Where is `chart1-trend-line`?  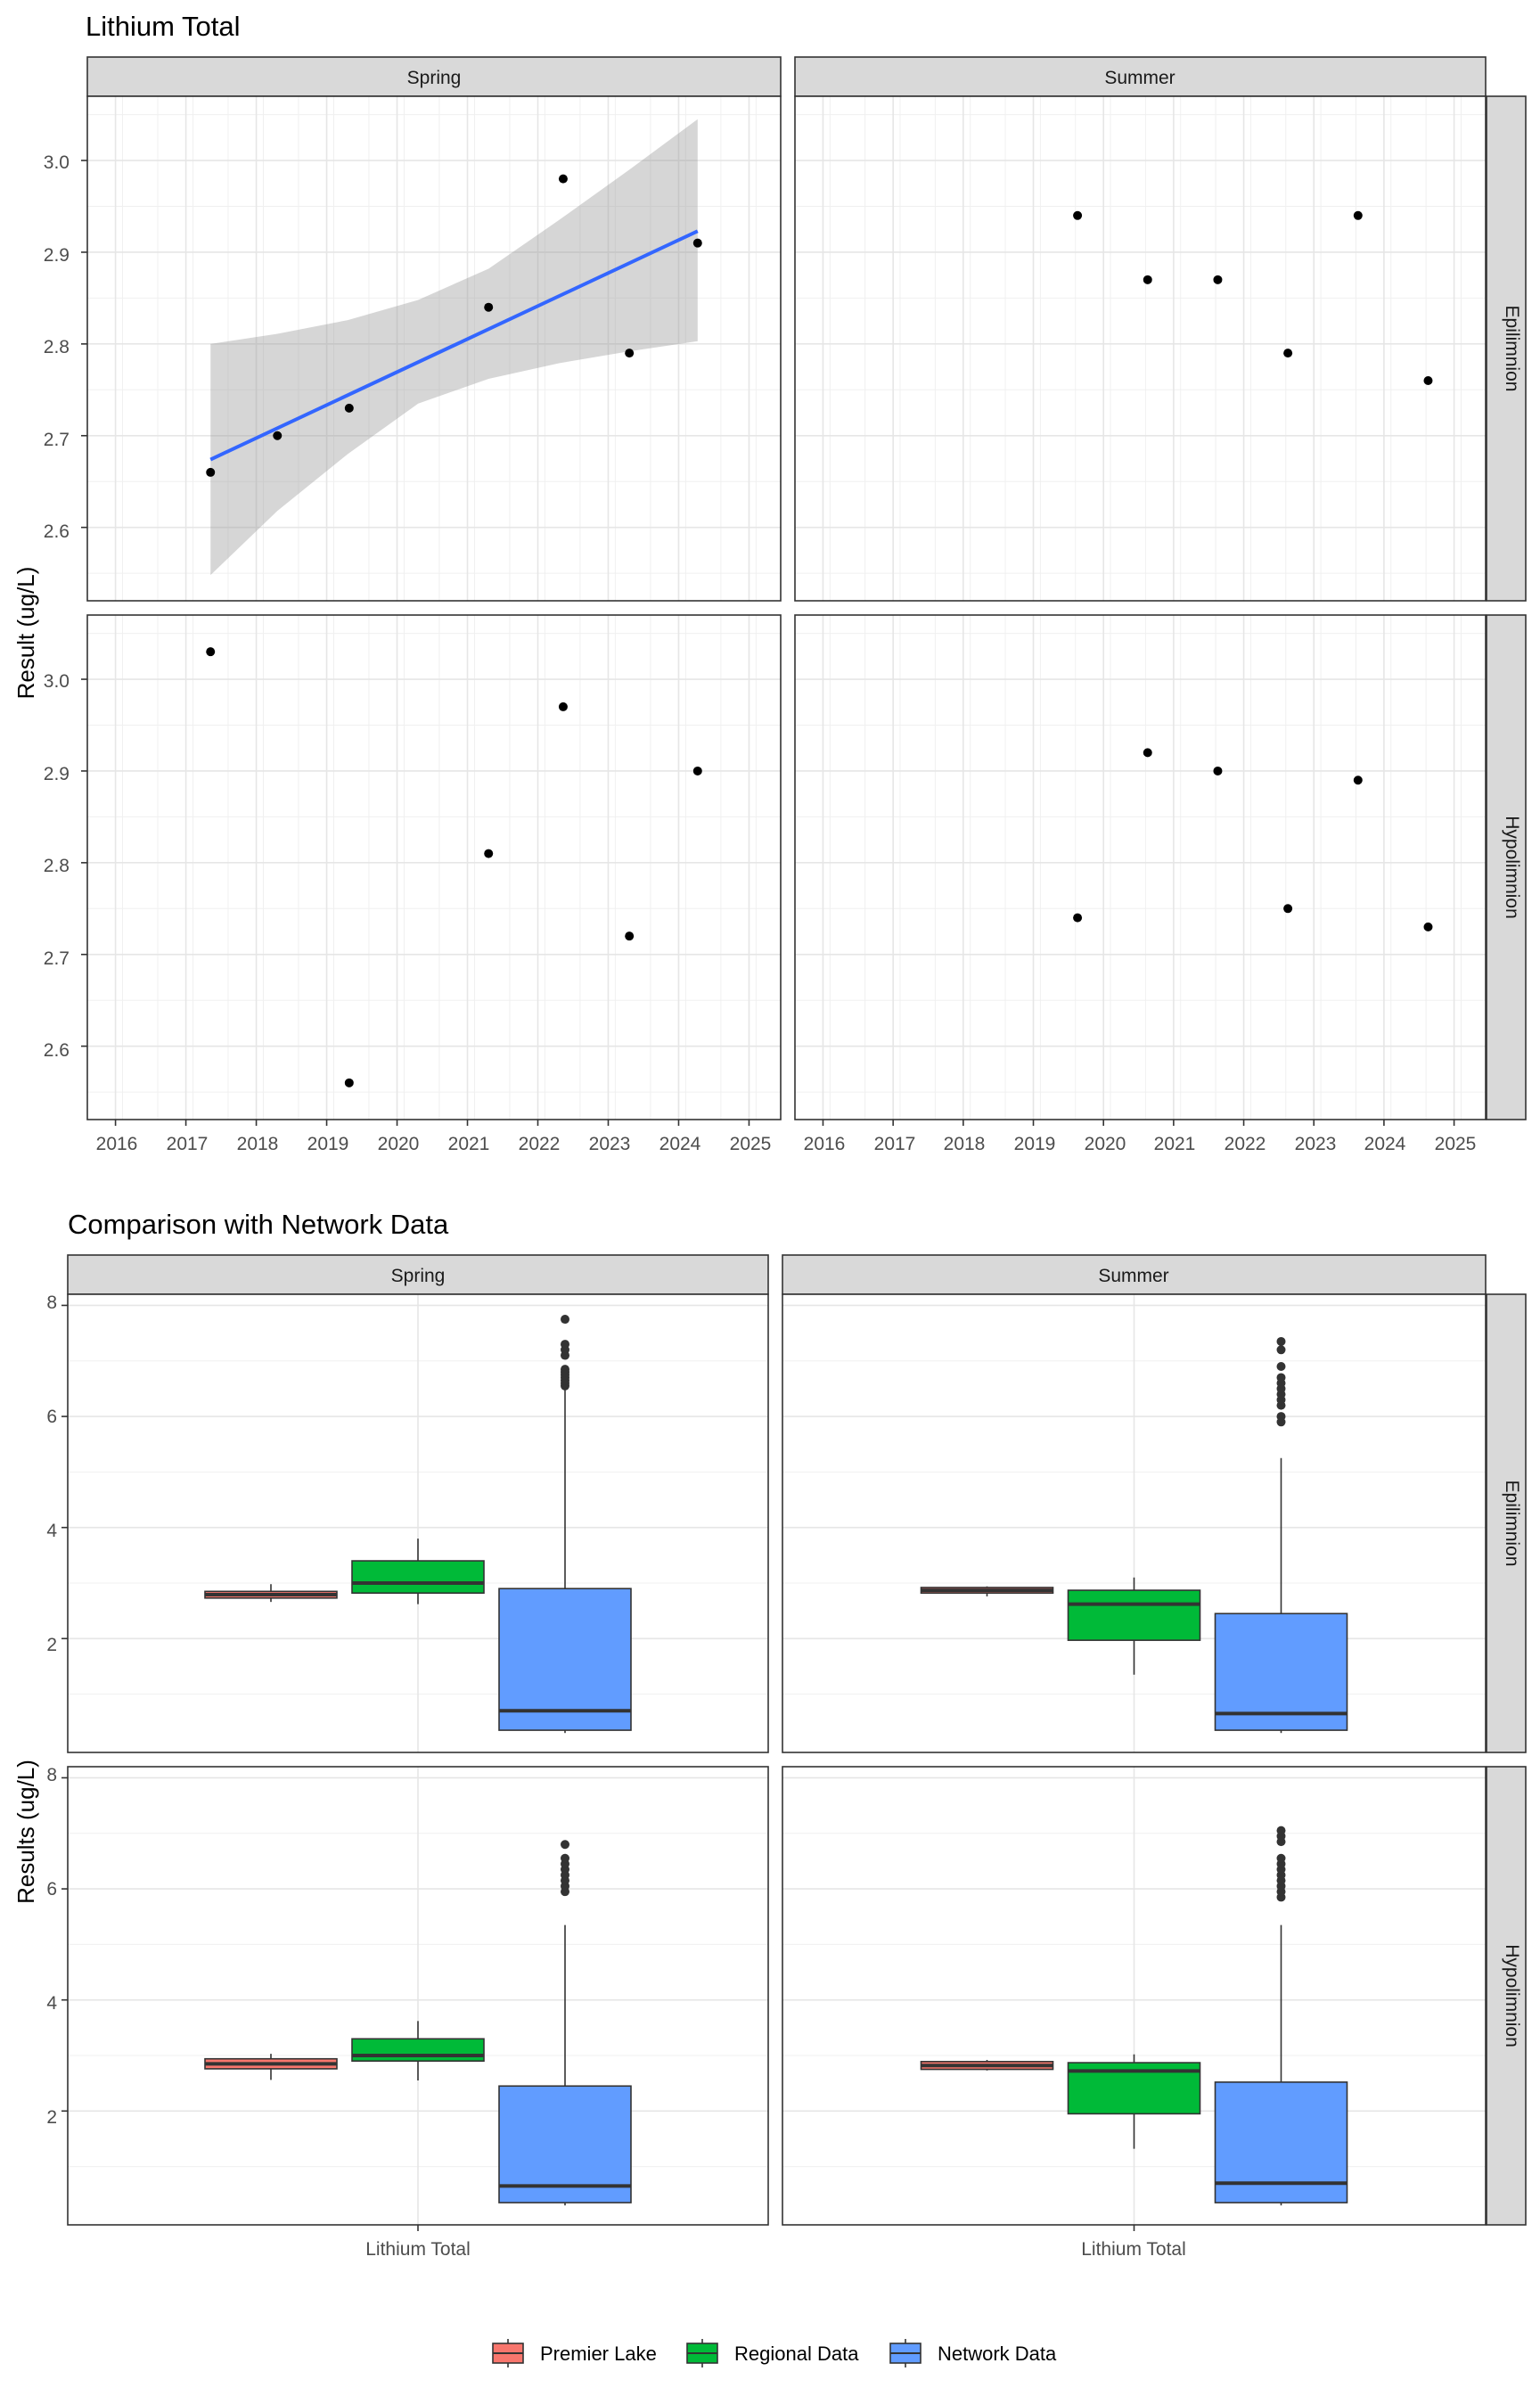 chart1-trend-line is located at coordinates (454, 345).